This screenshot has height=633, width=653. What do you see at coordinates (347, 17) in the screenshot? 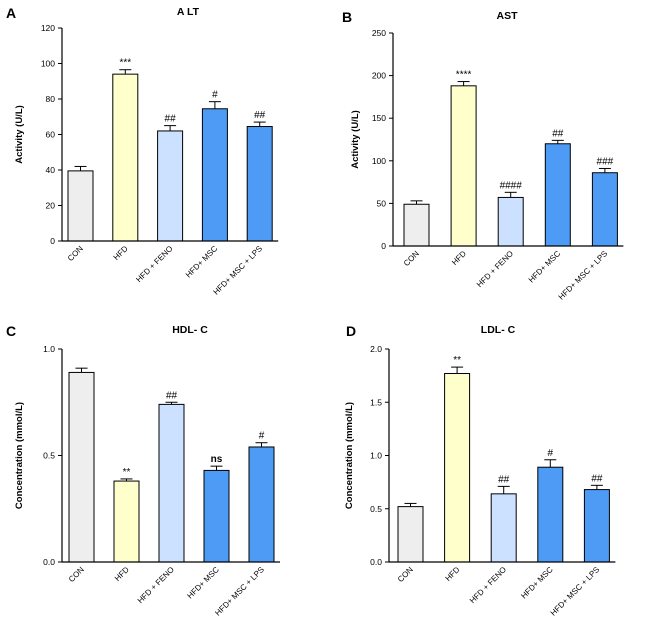
I see `panel-letter: B` at bounding box center [347, 17].